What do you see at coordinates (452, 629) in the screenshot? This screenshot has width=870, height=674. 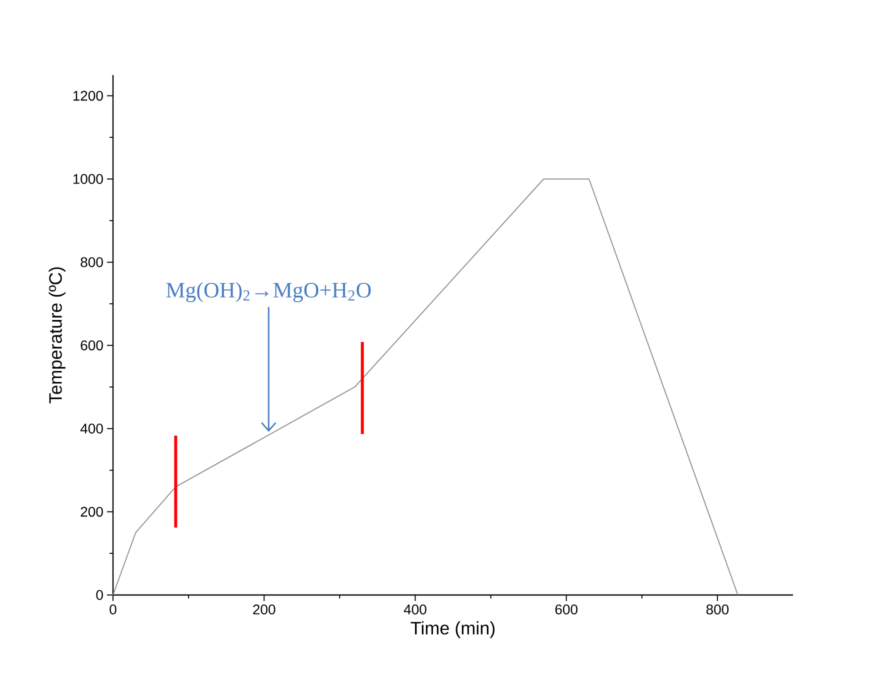 I see `x-axis-title: Time (min)` at bounding box center [452, 629].